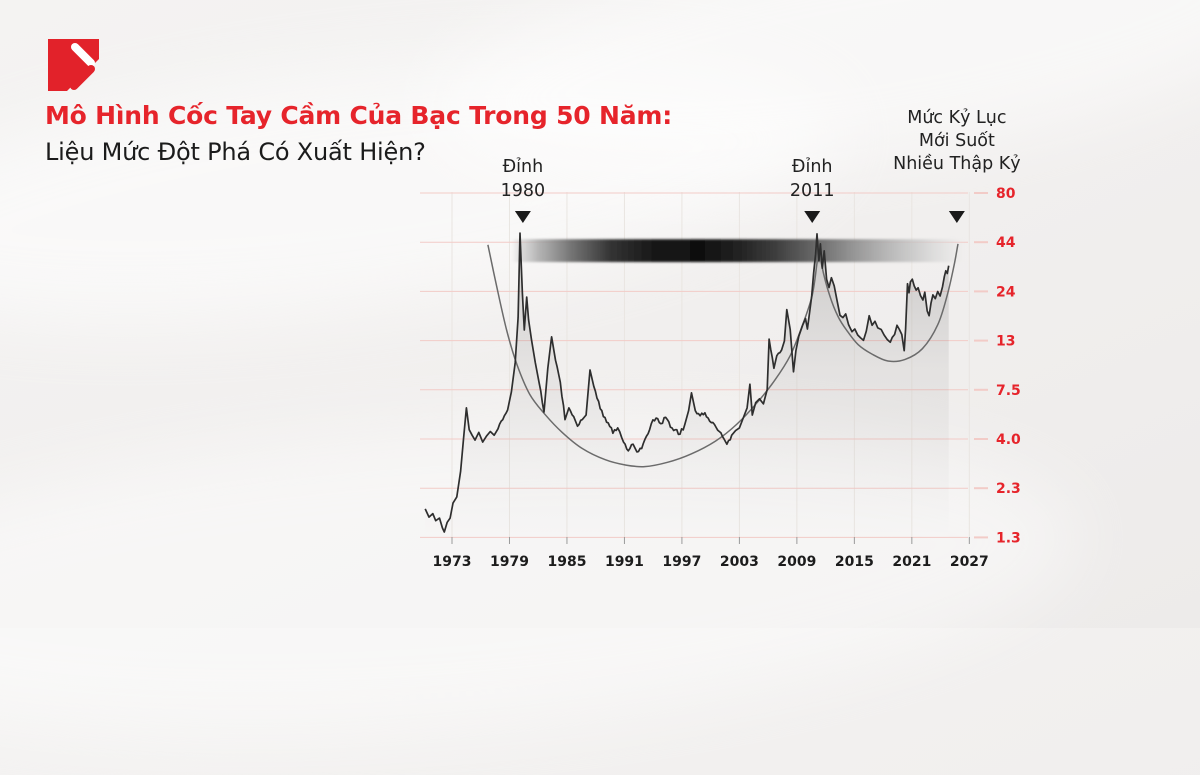  What do you see at coordinates (1008, 489) in the screenshot?
I see `y-axis-label: 2.3` at bounding box center [1008, 489].